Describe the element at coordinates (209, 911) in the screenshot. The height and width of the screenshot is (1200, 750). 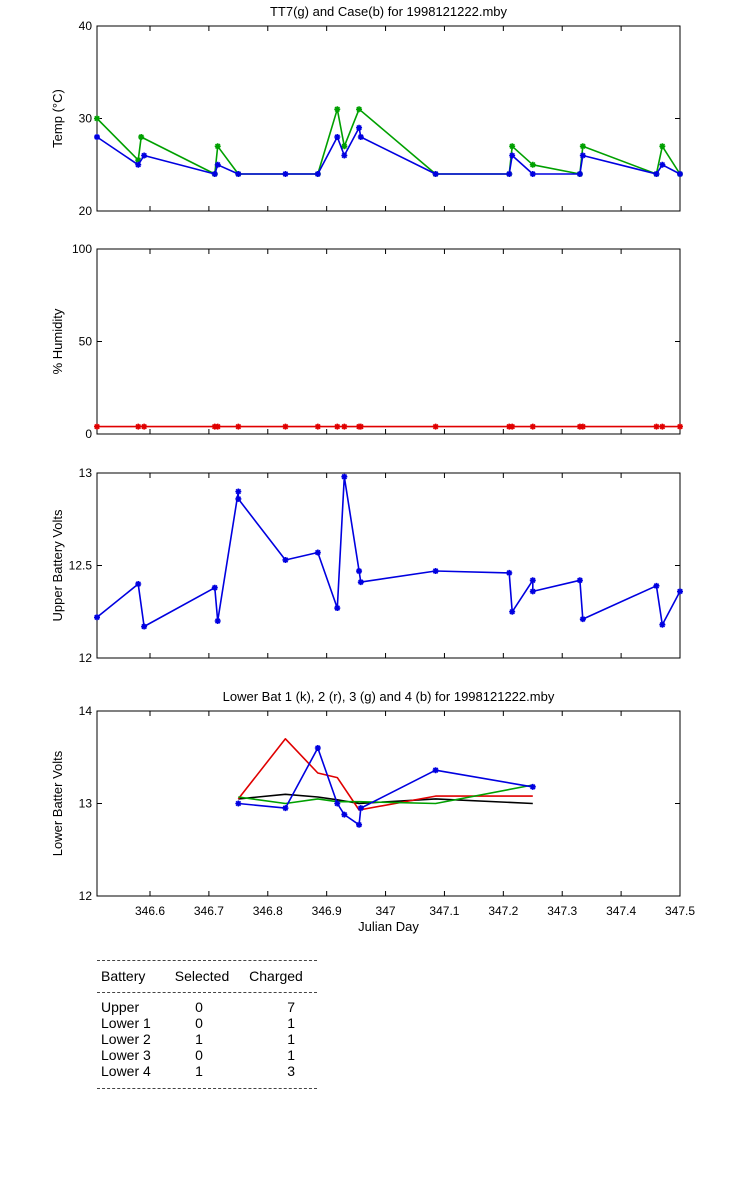
I see `x-tick-label: 346.7` at that location.